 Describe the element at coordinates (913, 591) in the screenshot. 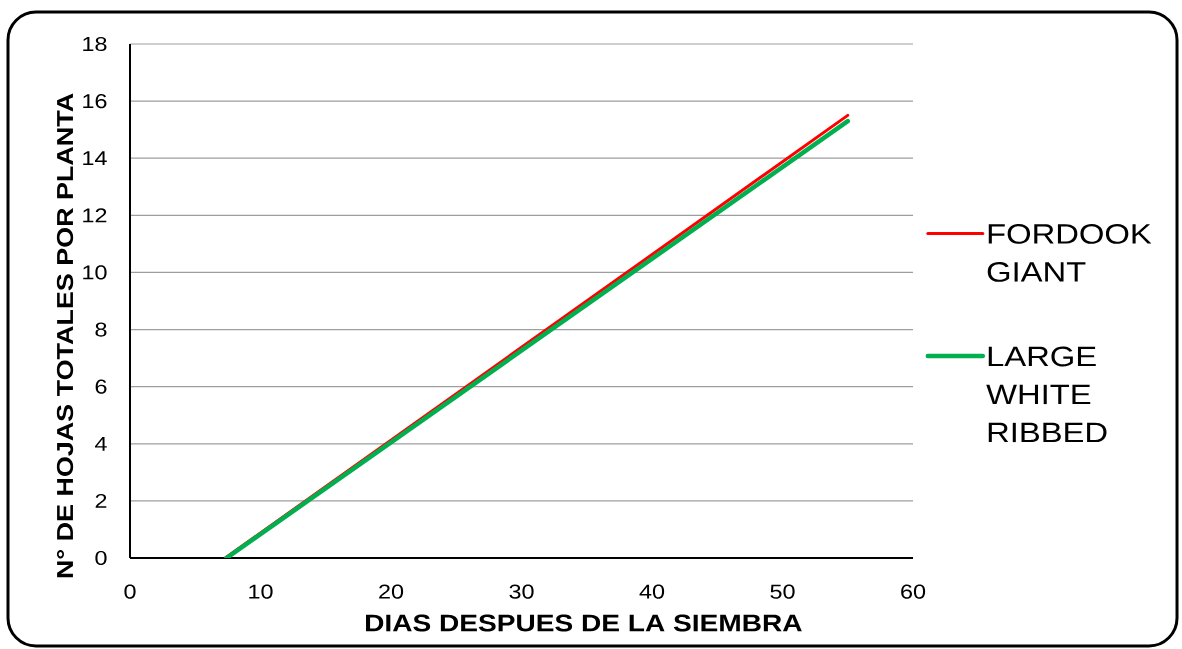

I see `x-tick-label: 60` at that location.